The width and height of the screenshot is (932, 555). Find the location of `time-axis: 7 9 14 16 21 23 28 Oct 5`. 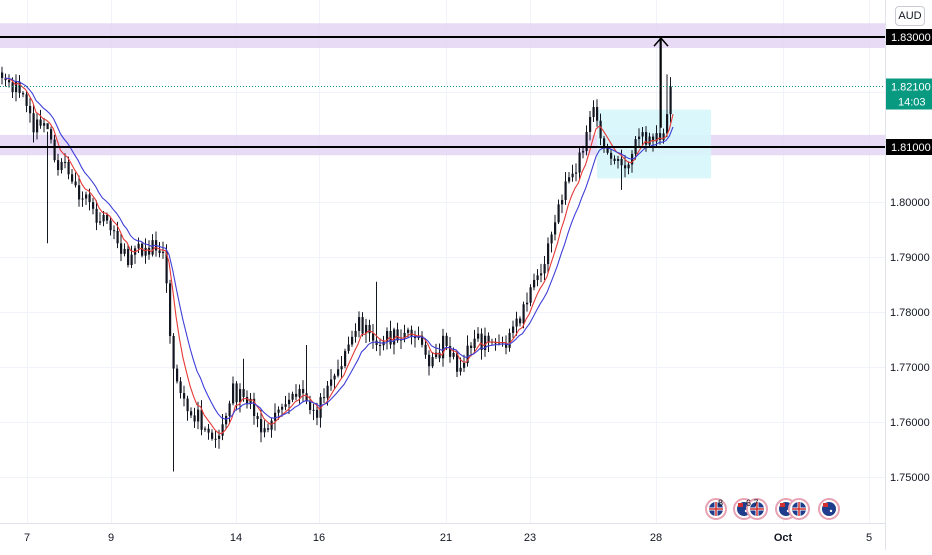

time-axis: 7 9 14 16 21 23 28 Oct 5 is located at coordinates (448, 538).